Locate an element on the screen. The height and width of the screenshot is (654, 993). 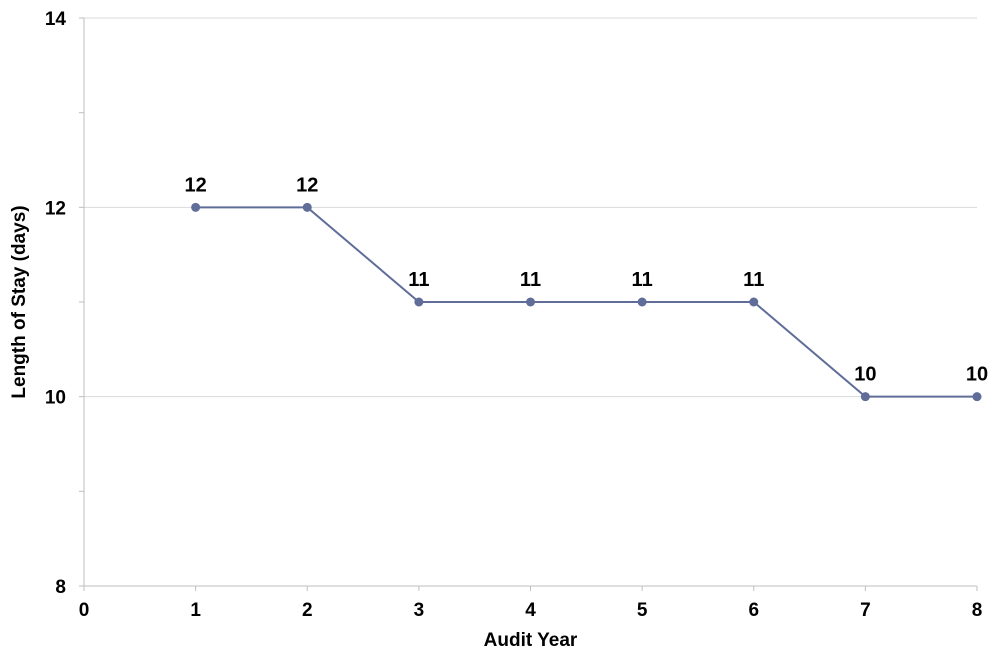
y-tick-label-10: 10 is located at coordinates (55, 398).